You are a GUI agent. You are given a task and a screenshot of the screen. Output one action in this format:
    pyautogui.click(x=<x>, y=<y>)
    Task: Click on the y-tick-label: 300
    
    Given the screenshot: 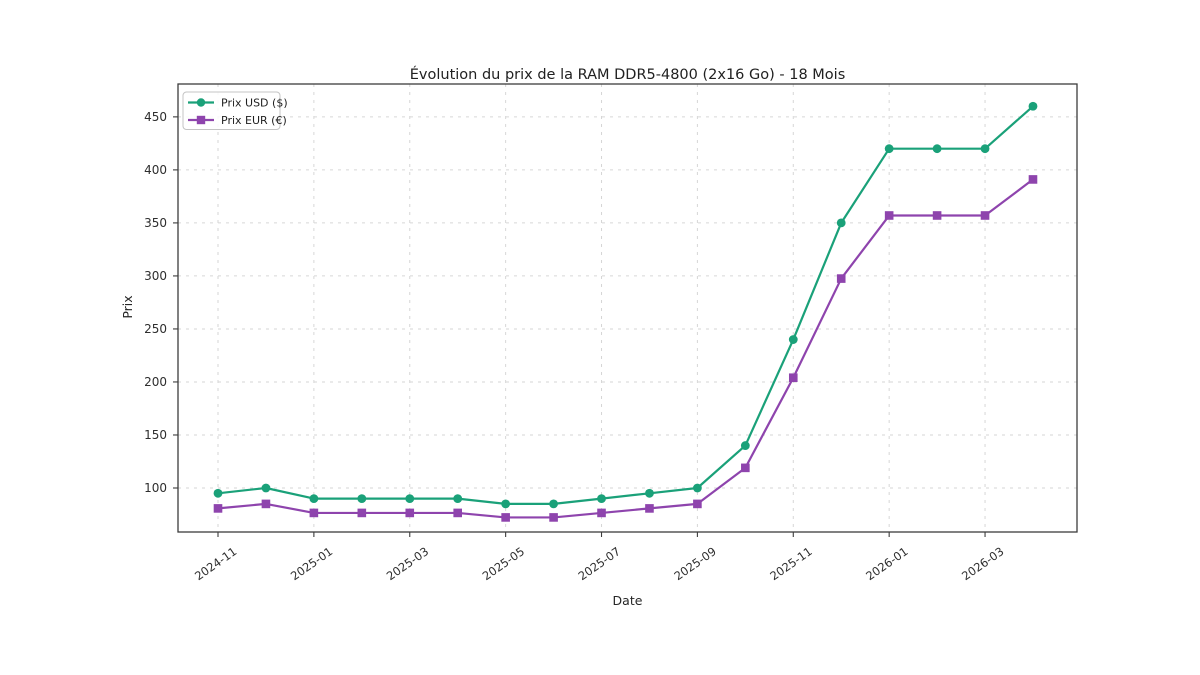 What is the action you would take?
    pyautogui.click(x=155, y=276)
    